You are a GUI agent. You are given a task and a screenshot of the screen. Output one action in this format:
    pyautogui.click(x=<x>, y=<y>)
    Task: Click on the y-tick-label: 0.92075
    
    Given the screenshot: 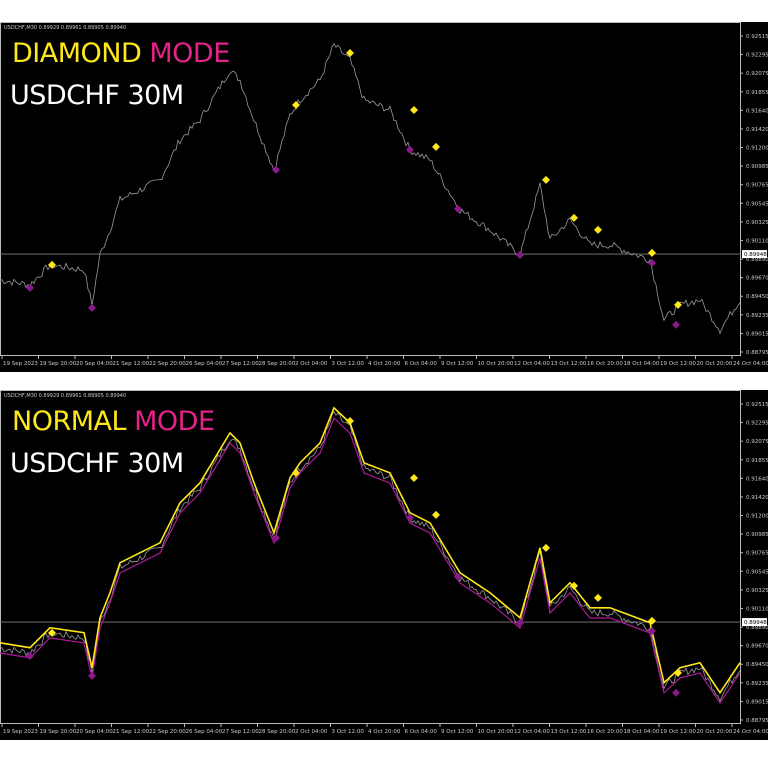 What is the action you would take?
    pyautogui.click(x=757, y=442)
    